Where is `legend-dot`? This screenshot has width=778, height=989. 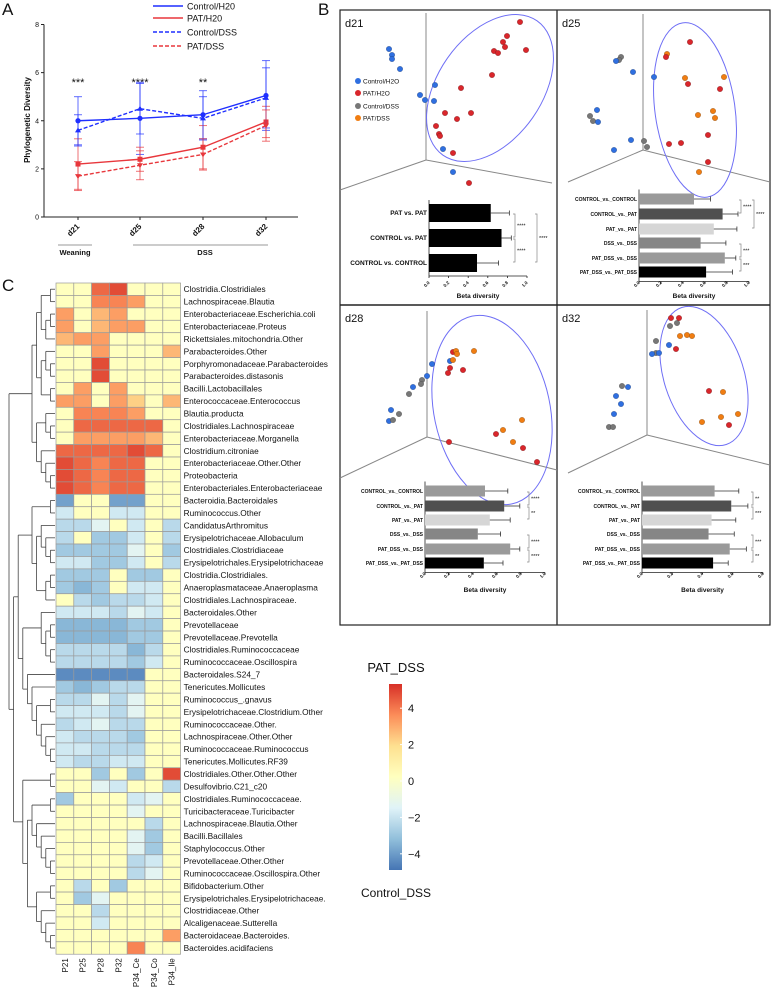 legend-dot is located at coordinates (358, 118).